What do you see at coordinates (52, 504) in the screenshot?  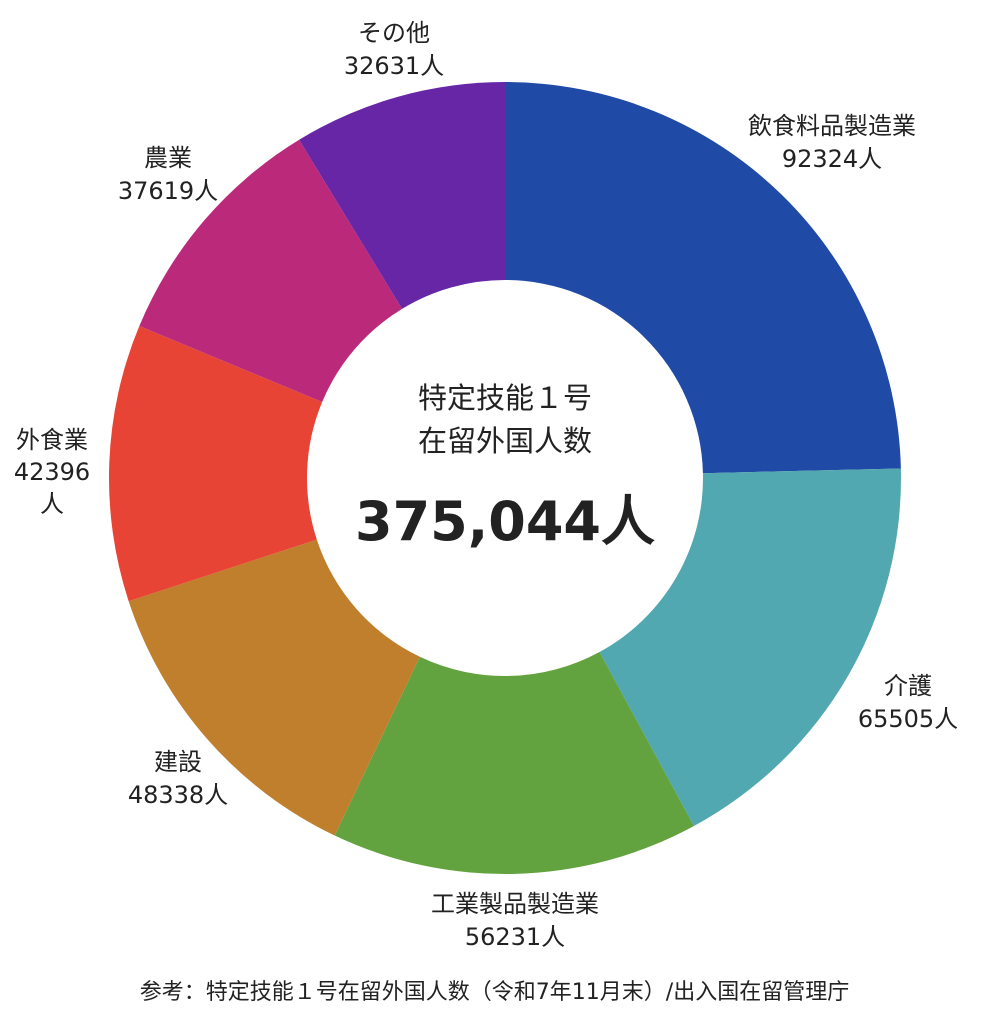 I see `slice-unit-4: 人` at bounding box center [52, 504].